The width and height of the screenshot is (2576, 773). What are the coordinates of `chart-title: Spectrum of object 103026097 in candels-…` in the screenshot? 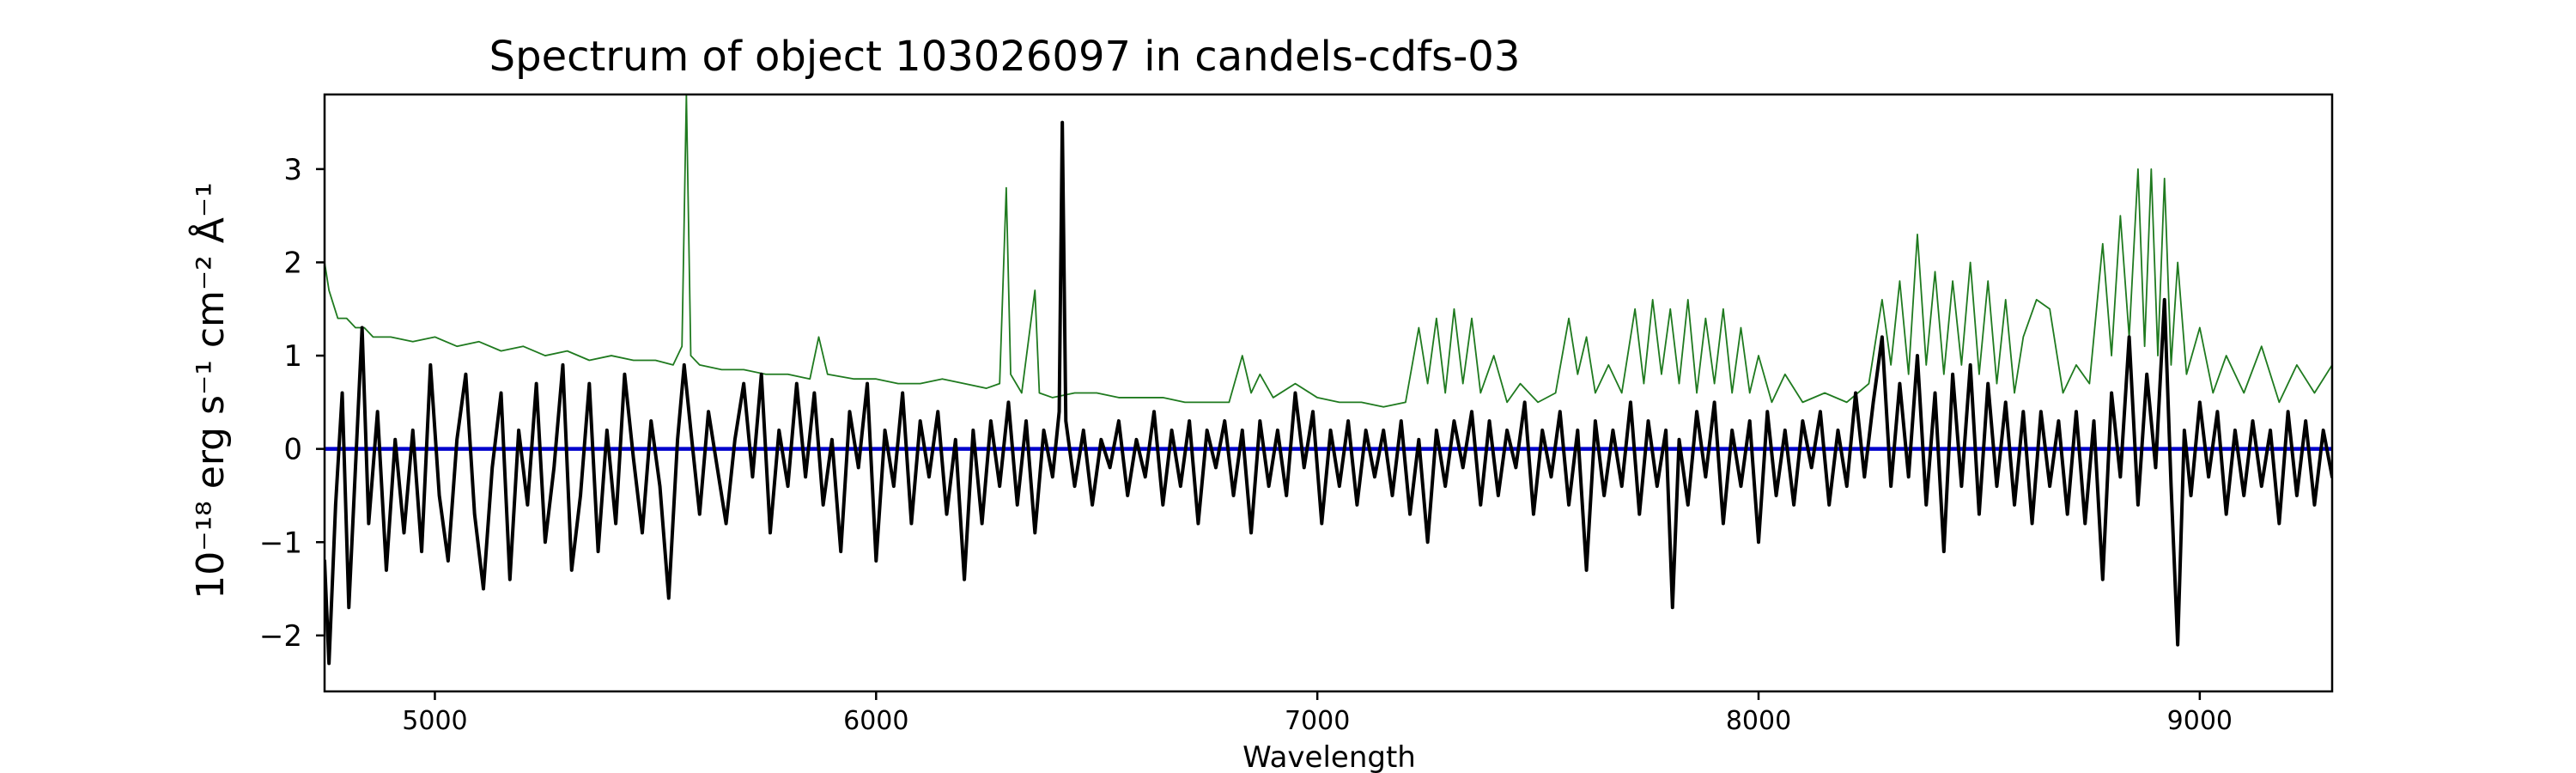 It's located at (1005, 57).